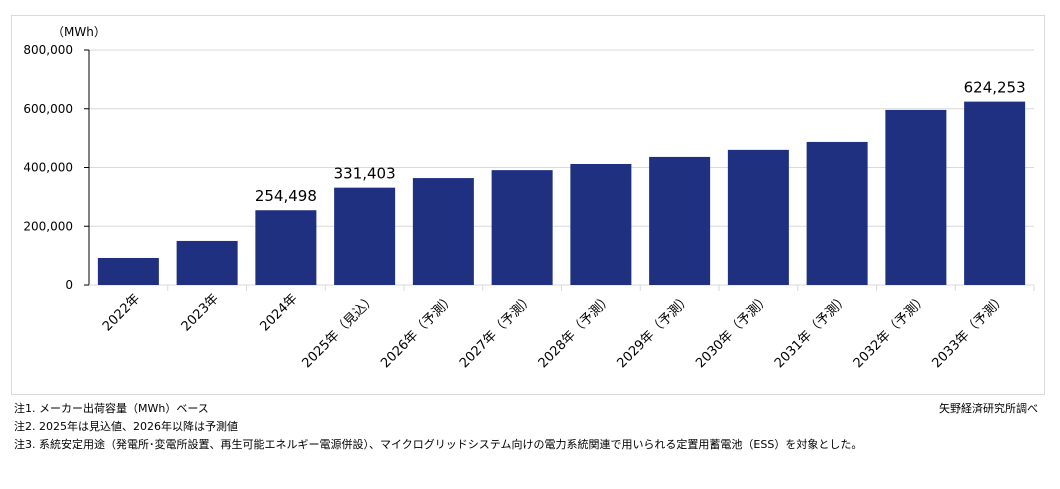  What do you see at coordinates (48, 50) in the screenshot?
I see `y-tick-label: 800,000` at bounding box center [48, 50].